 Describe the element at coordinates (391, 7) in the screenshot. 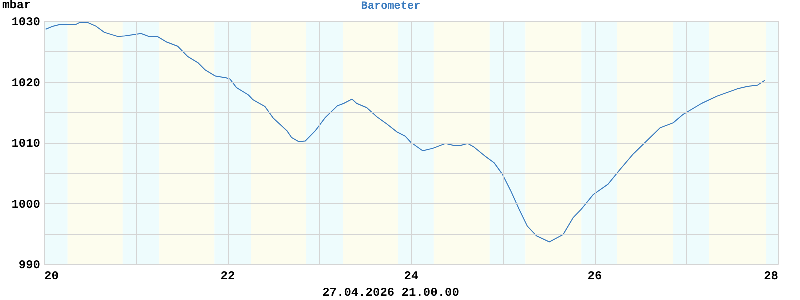

I see `chart-title: Barometer` at that location.